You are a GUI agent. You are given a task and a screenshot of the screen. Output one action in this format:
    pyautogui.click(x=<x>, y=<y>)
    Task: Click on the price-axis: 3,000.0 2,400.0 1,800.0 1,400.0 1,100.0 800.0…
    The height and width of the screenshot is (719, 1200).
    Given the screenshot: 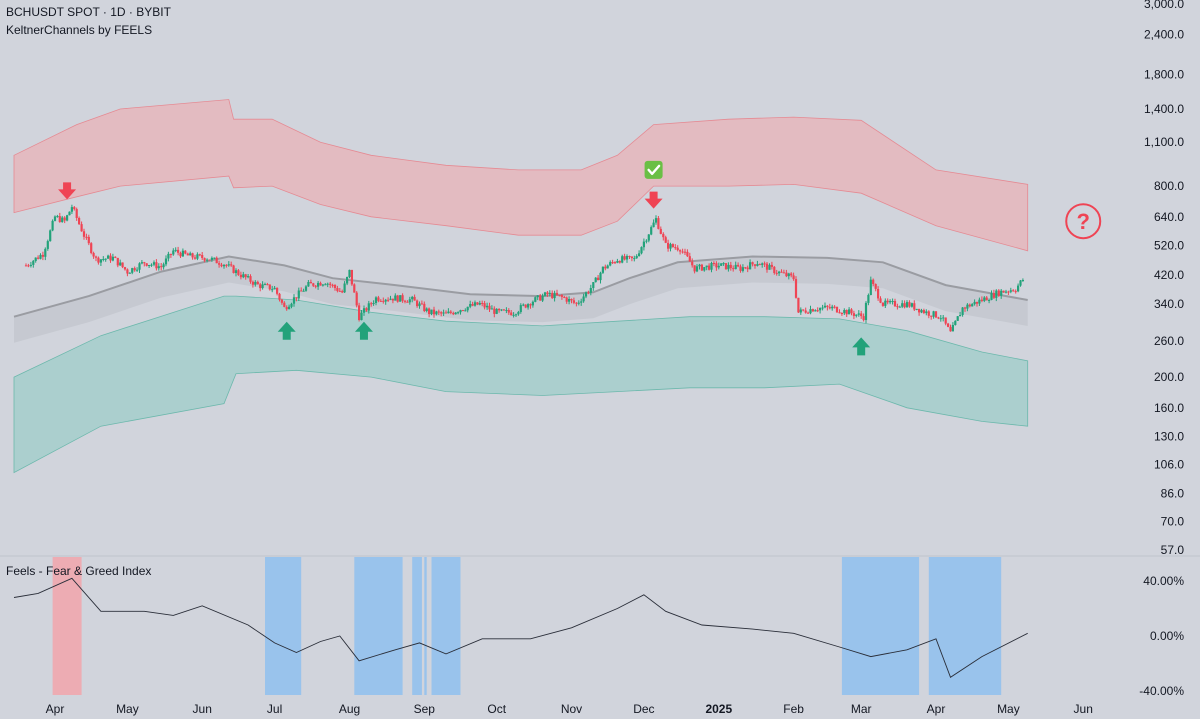 What is the action you would take?
    pyautogui.click(x=1164, y=278)
    